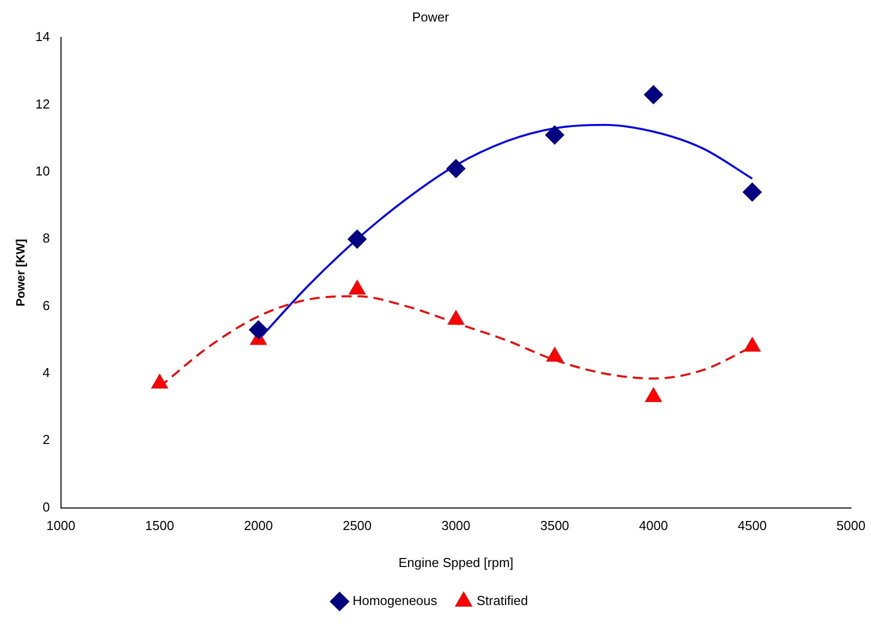 The height and width of the screenshot is (638, 871). I want to click on y-tick-label: 2, so click(46, 440).